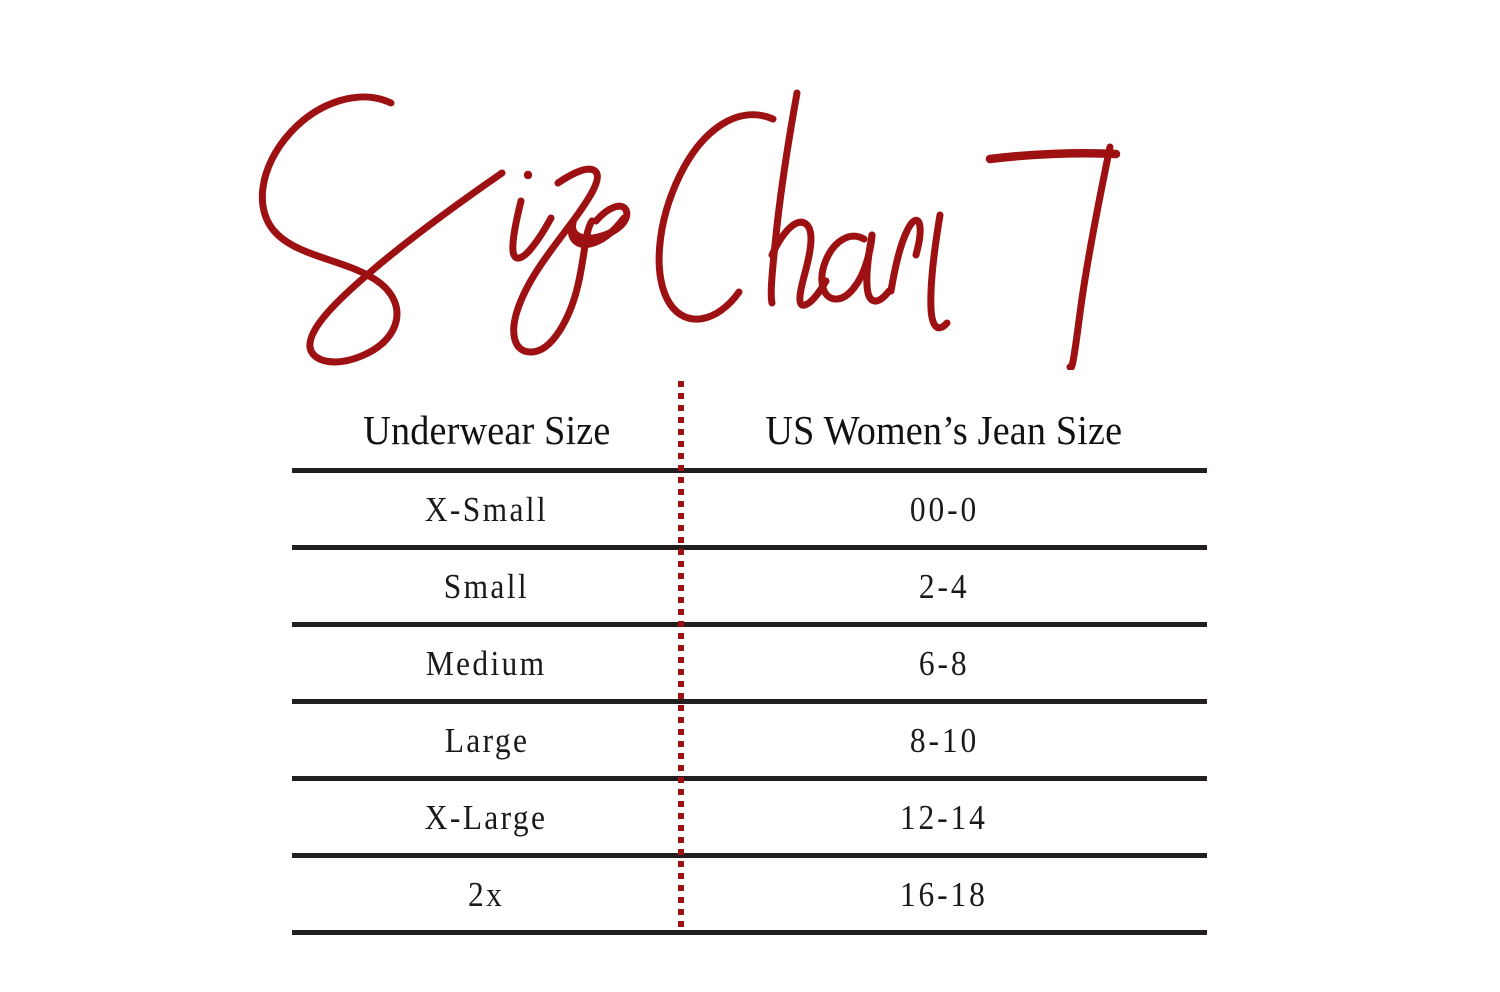  I want to click on vertical-dotted-divider, so click(681, 657).